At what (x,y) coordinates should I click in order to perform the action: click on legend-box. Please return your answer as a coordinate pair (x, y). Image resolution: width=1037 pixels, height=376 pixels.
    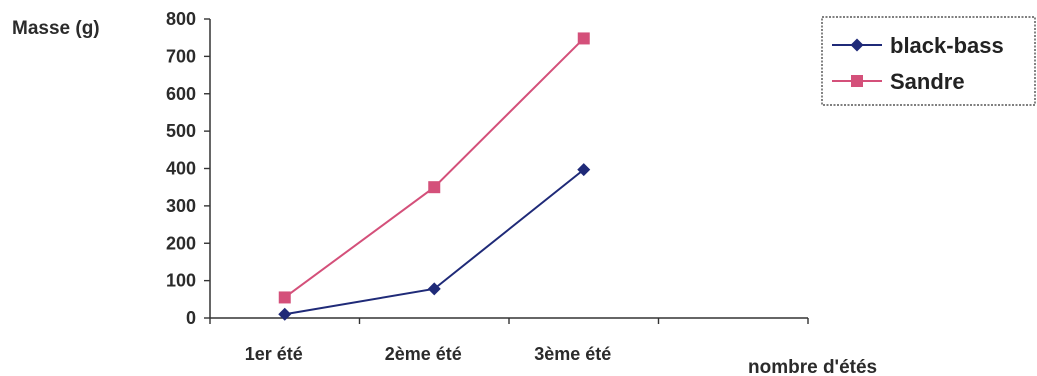
    Looking at the image, I should click on (928, 61).